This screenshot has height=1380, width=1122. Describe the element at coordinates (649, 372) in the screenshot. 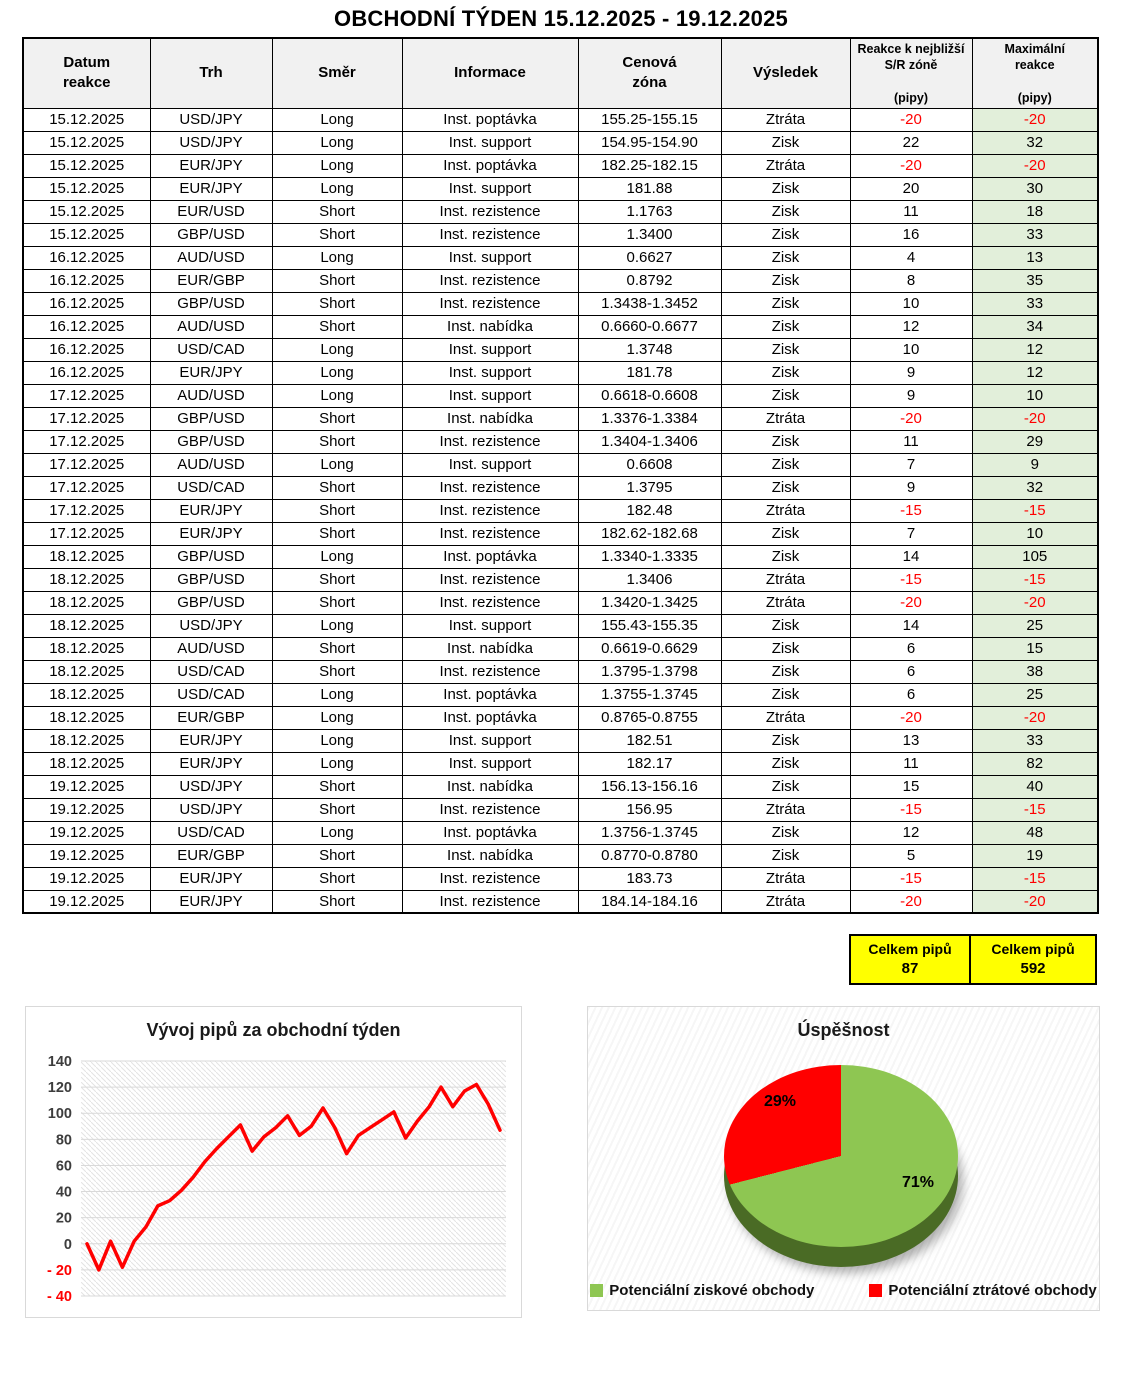

I see `table-cell: 181.78` at that location.